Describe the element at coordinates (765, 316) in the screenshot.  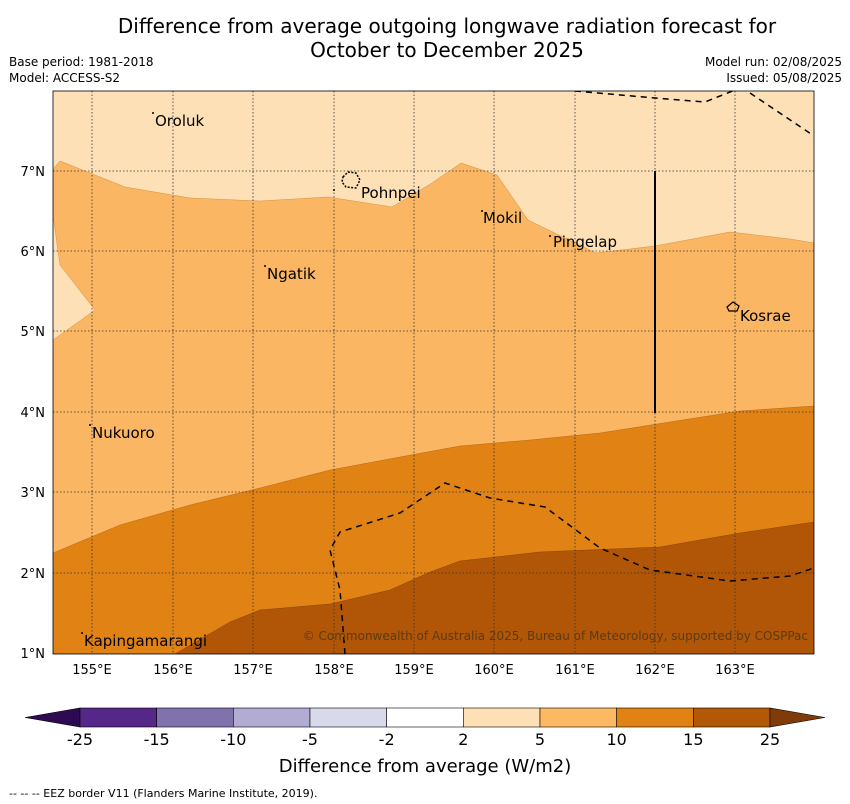
I see `place-kosrae: Kosrae` at that location.